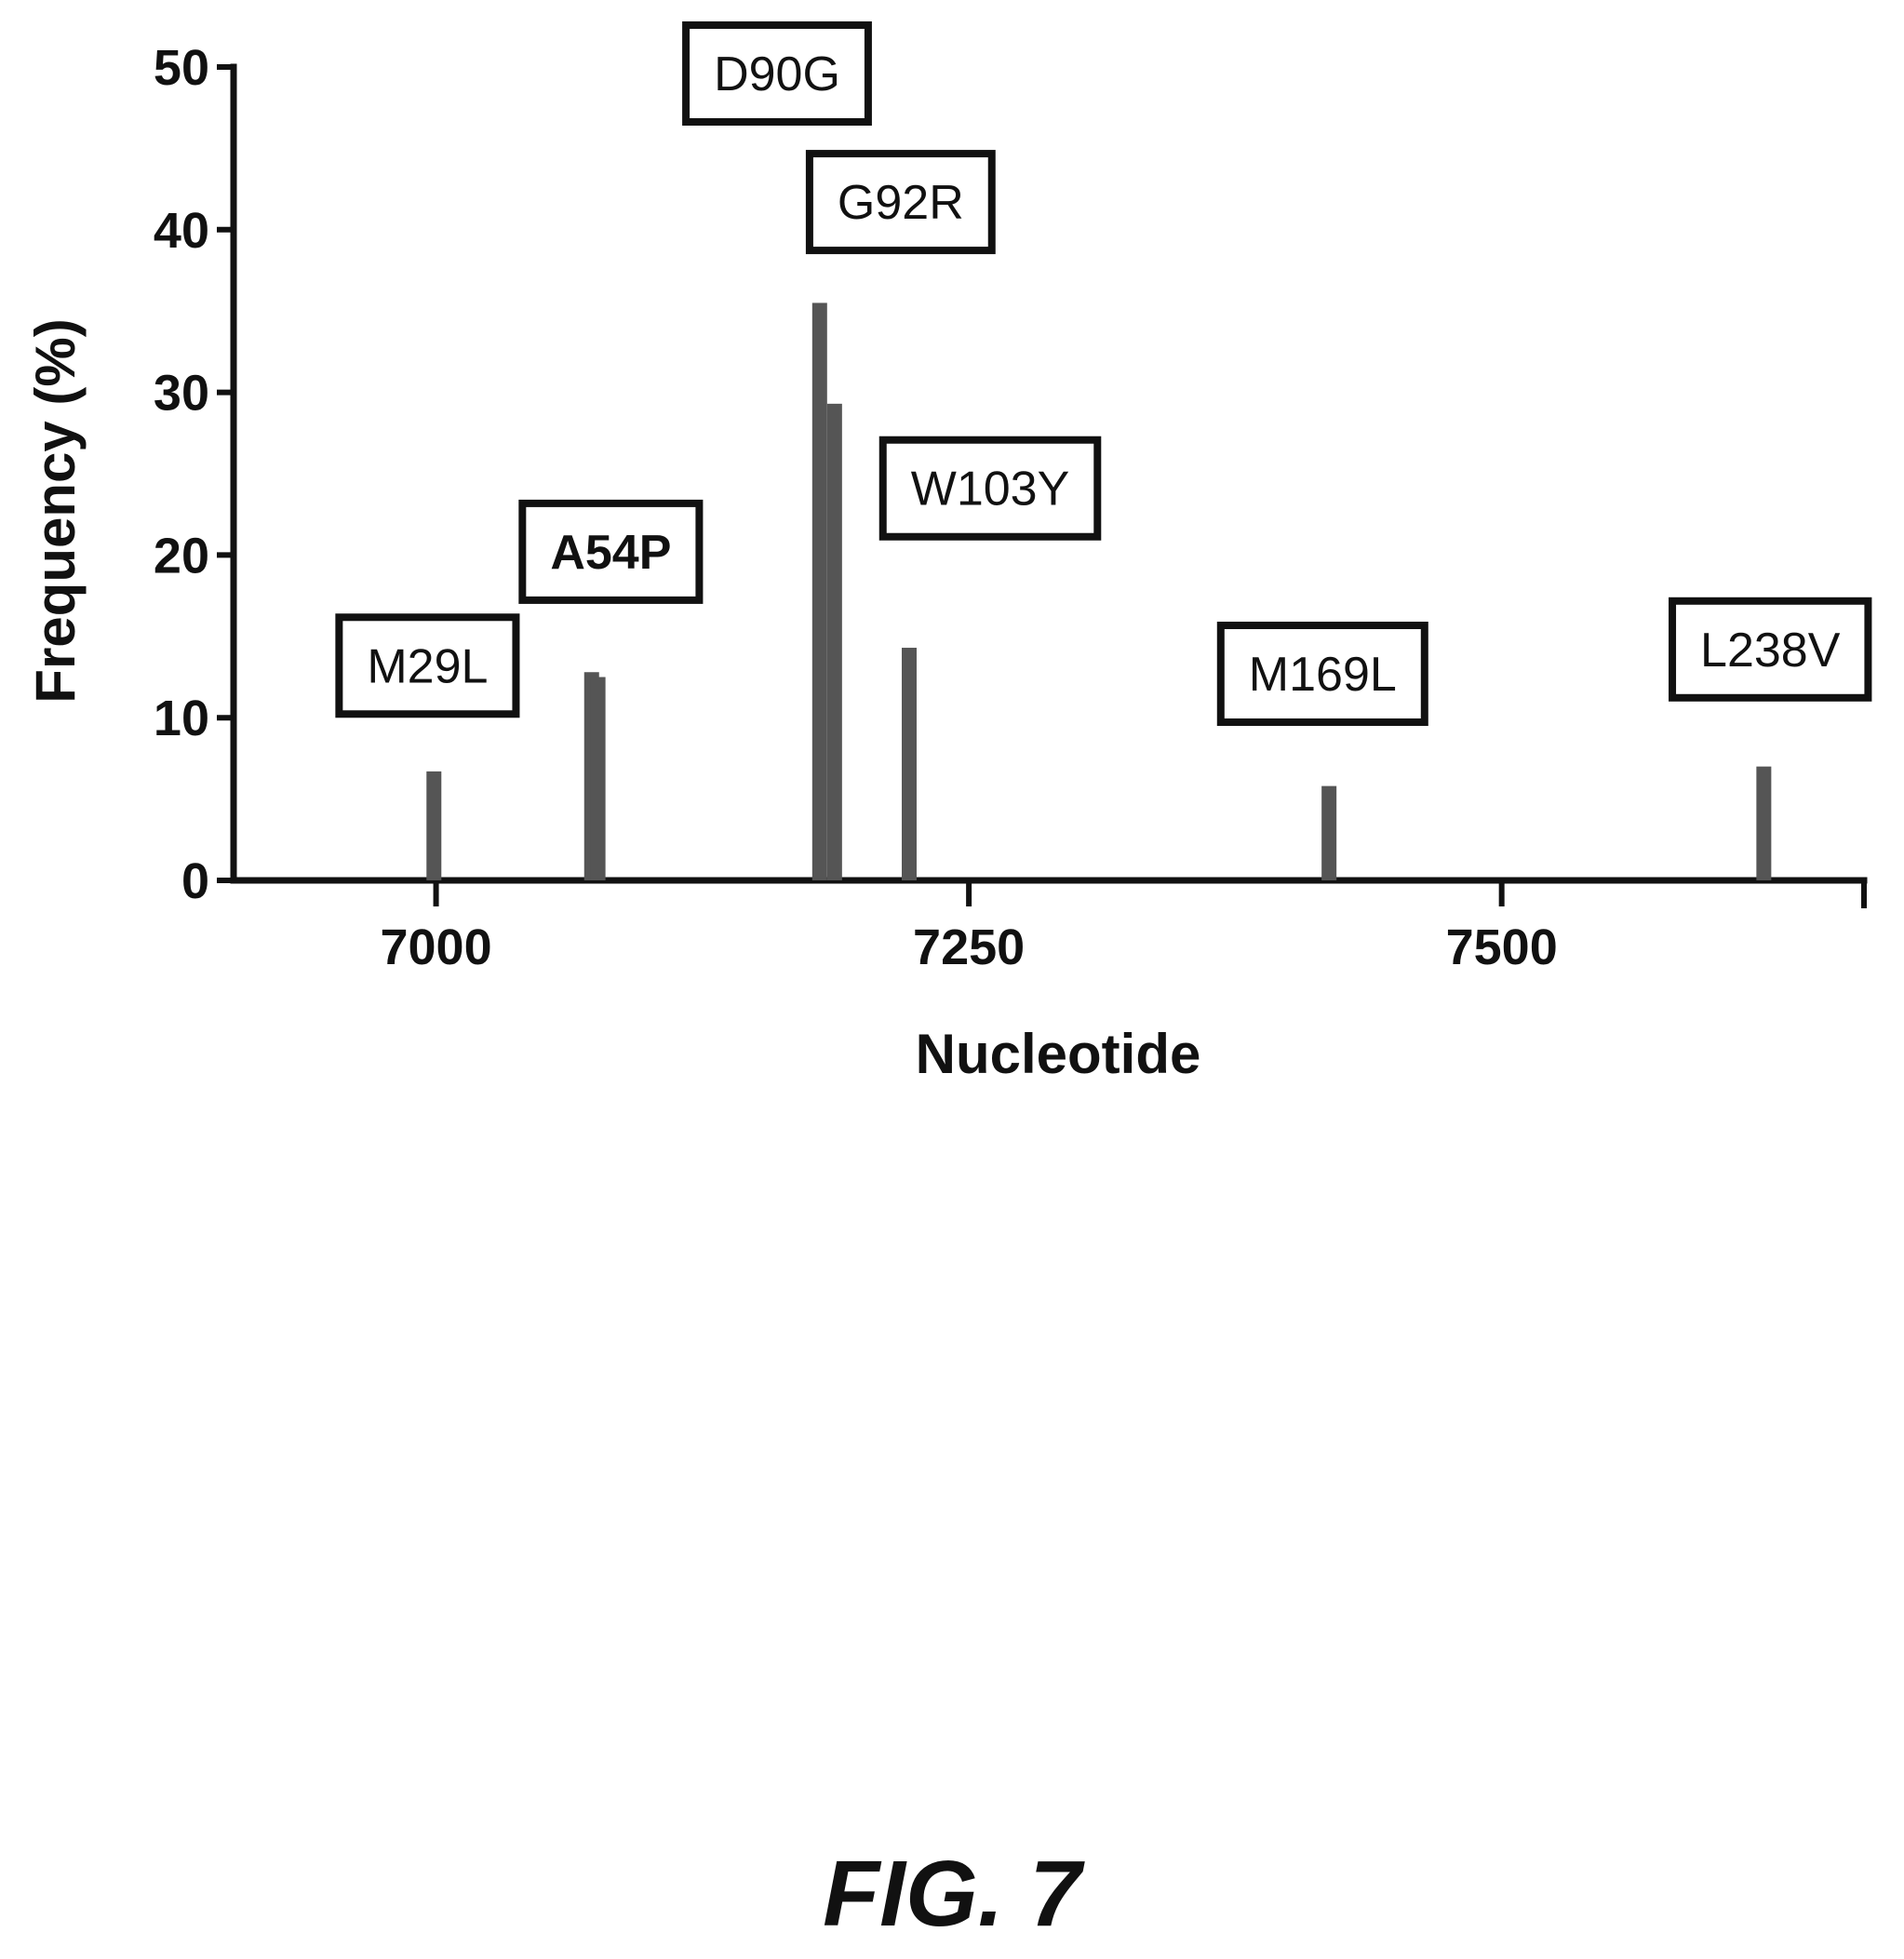  Describe the element at coordinates (181, 68) in the screenshot. I see `y-tick-label: 50` at that location.